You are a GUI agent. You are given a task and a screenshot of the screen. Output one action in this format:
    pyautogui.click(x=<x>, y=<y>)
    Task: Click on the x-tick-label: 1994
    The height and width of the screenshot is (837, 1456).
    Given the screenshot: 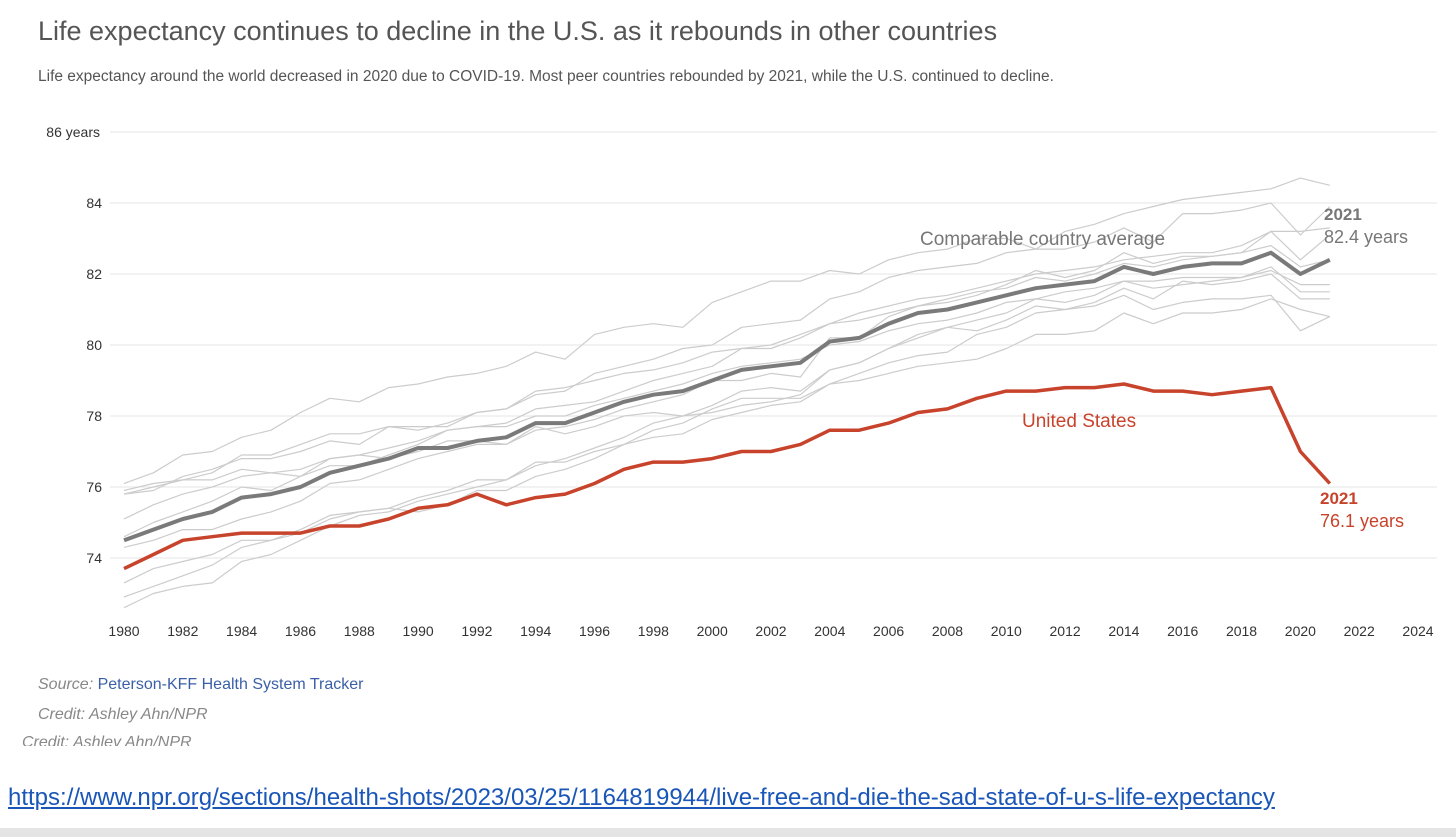 What is the action you would take?
    pyautogui.click(x=535, y=631)
    